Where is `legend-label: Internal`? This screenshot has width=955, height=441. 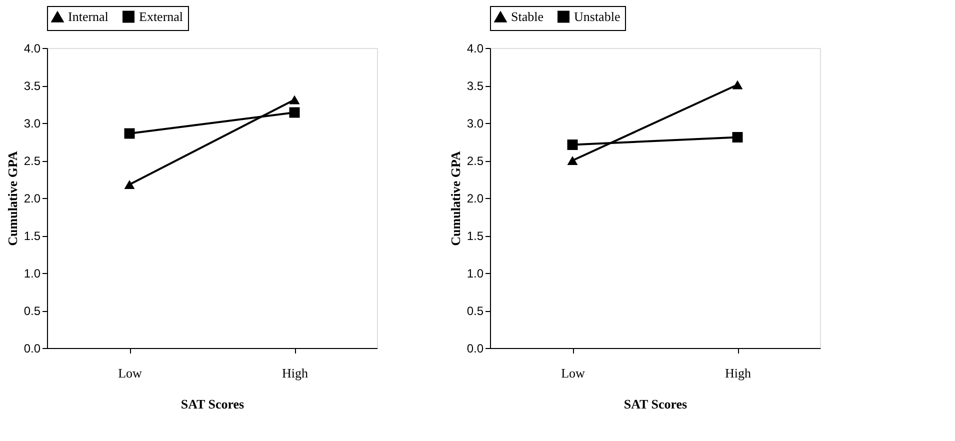
legend-label: Internal is located at coordinates (88, 16).